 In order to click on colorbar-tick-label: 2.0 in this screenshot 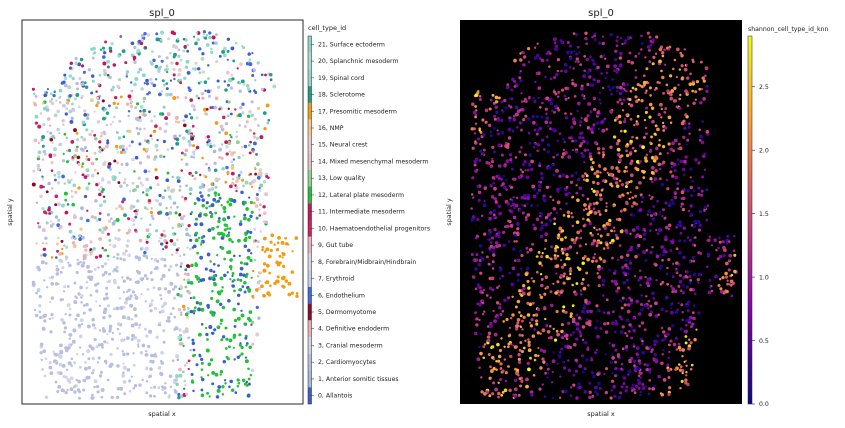, I will do `click(764, 150)`.